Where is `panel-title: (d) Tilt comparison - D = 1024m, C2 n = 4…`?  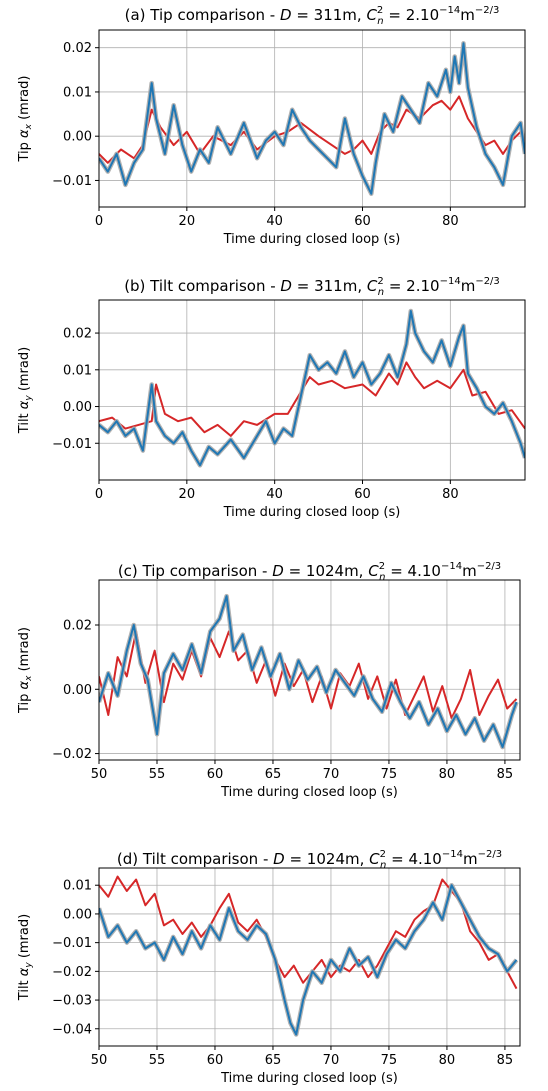 panel-title: (d) Tilt comparison - D = 1024m, C2 n = 4… is located at coordinates (309, 860).